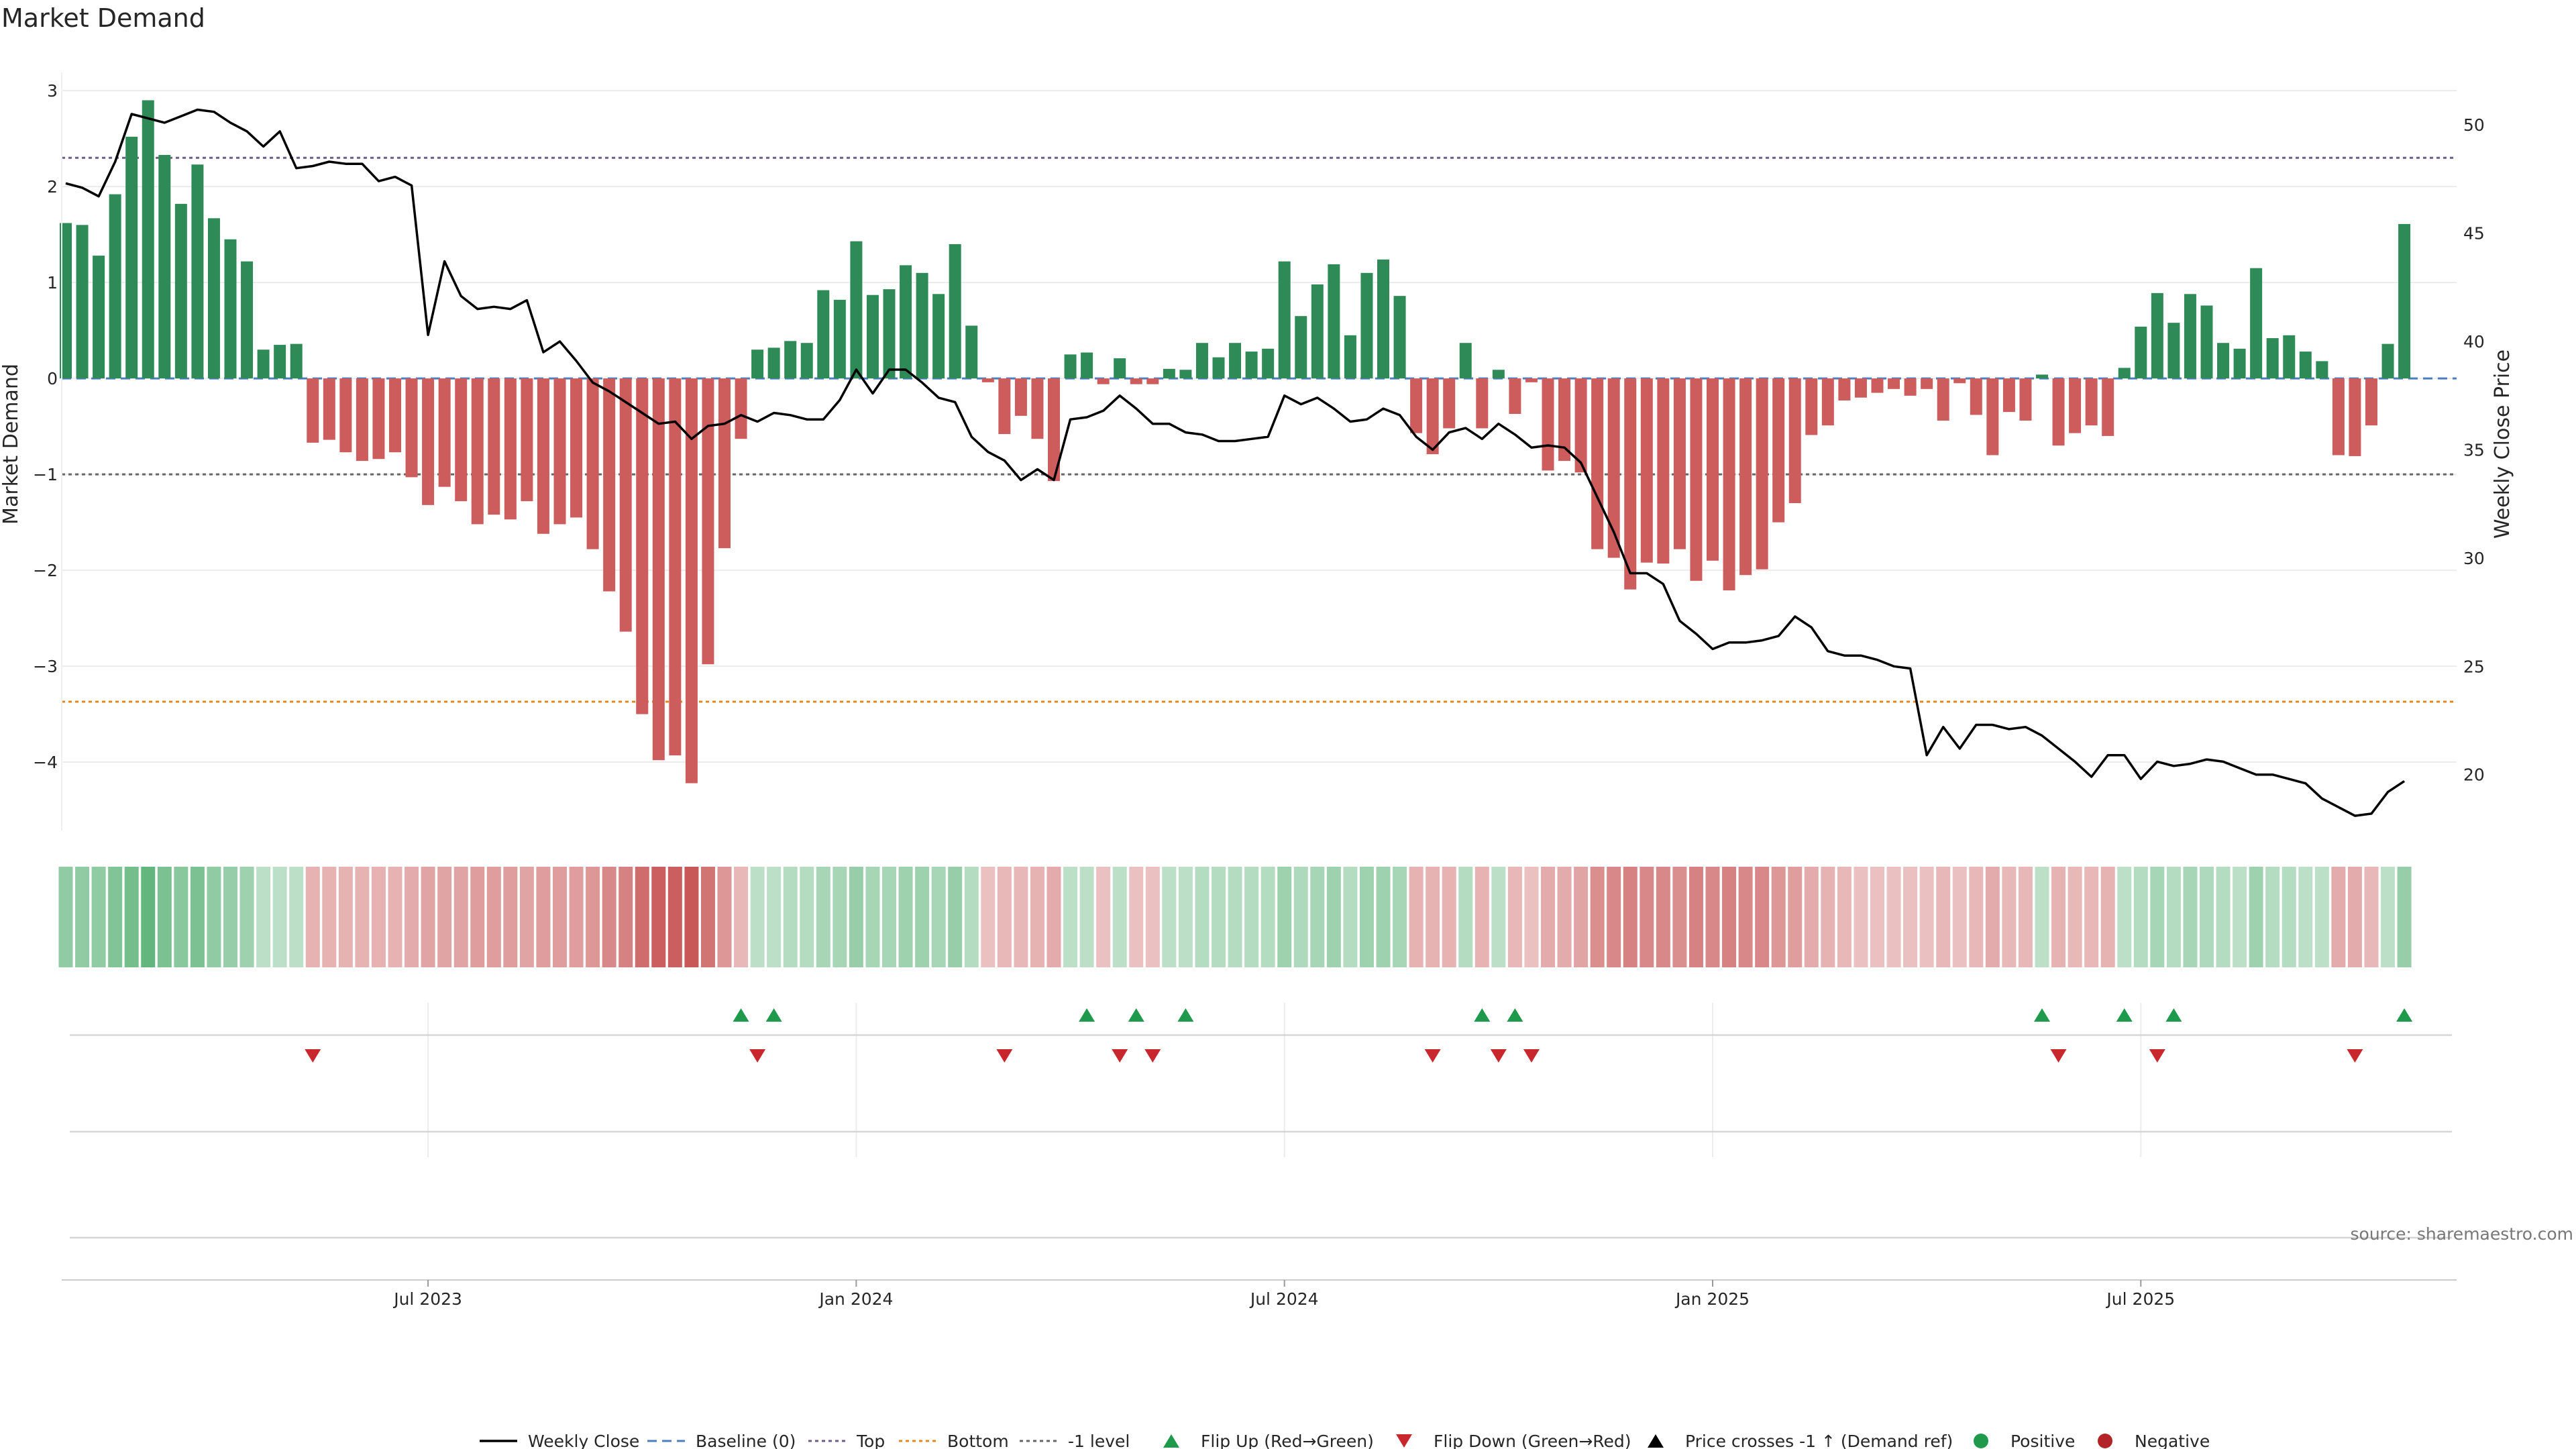 This screenshot has height=1449, width=2576. Describe the element at coordinates (2474, 450) in the screenshot. I see `y2-axis-ticks: 50 45 40 35 30 25 20` at that location.